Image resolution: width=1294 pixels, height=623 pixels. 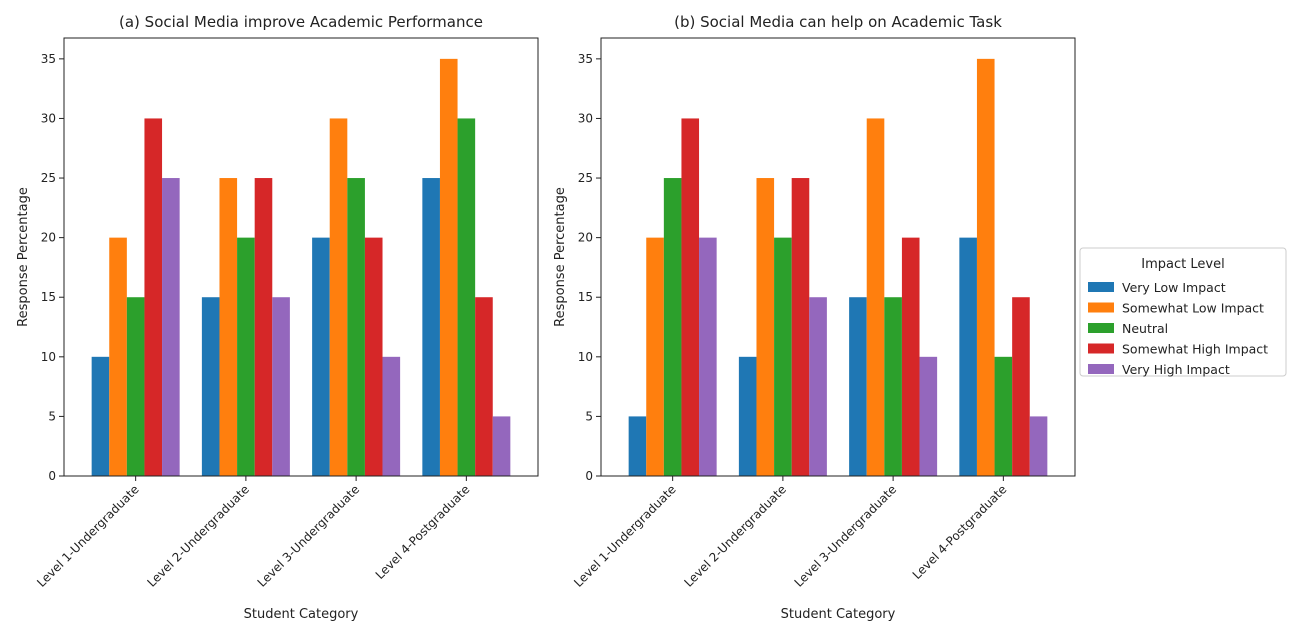 I want to click on x-axis-label-a: Student Category, so click(x=301, y=614).